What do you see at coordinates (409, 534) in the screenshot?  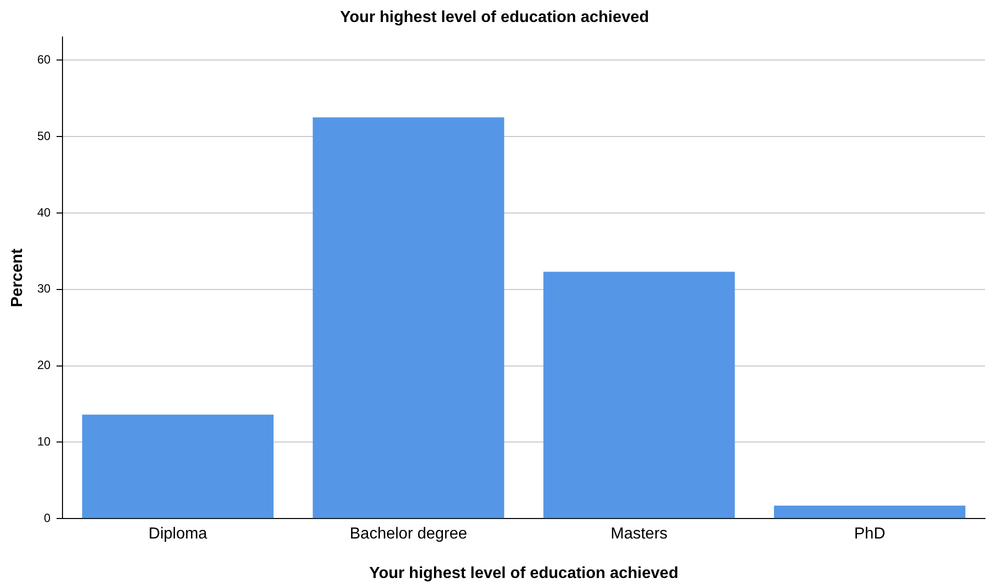 I see `x-tick-label: Bachelor degree` at bounding box center [409, 534].